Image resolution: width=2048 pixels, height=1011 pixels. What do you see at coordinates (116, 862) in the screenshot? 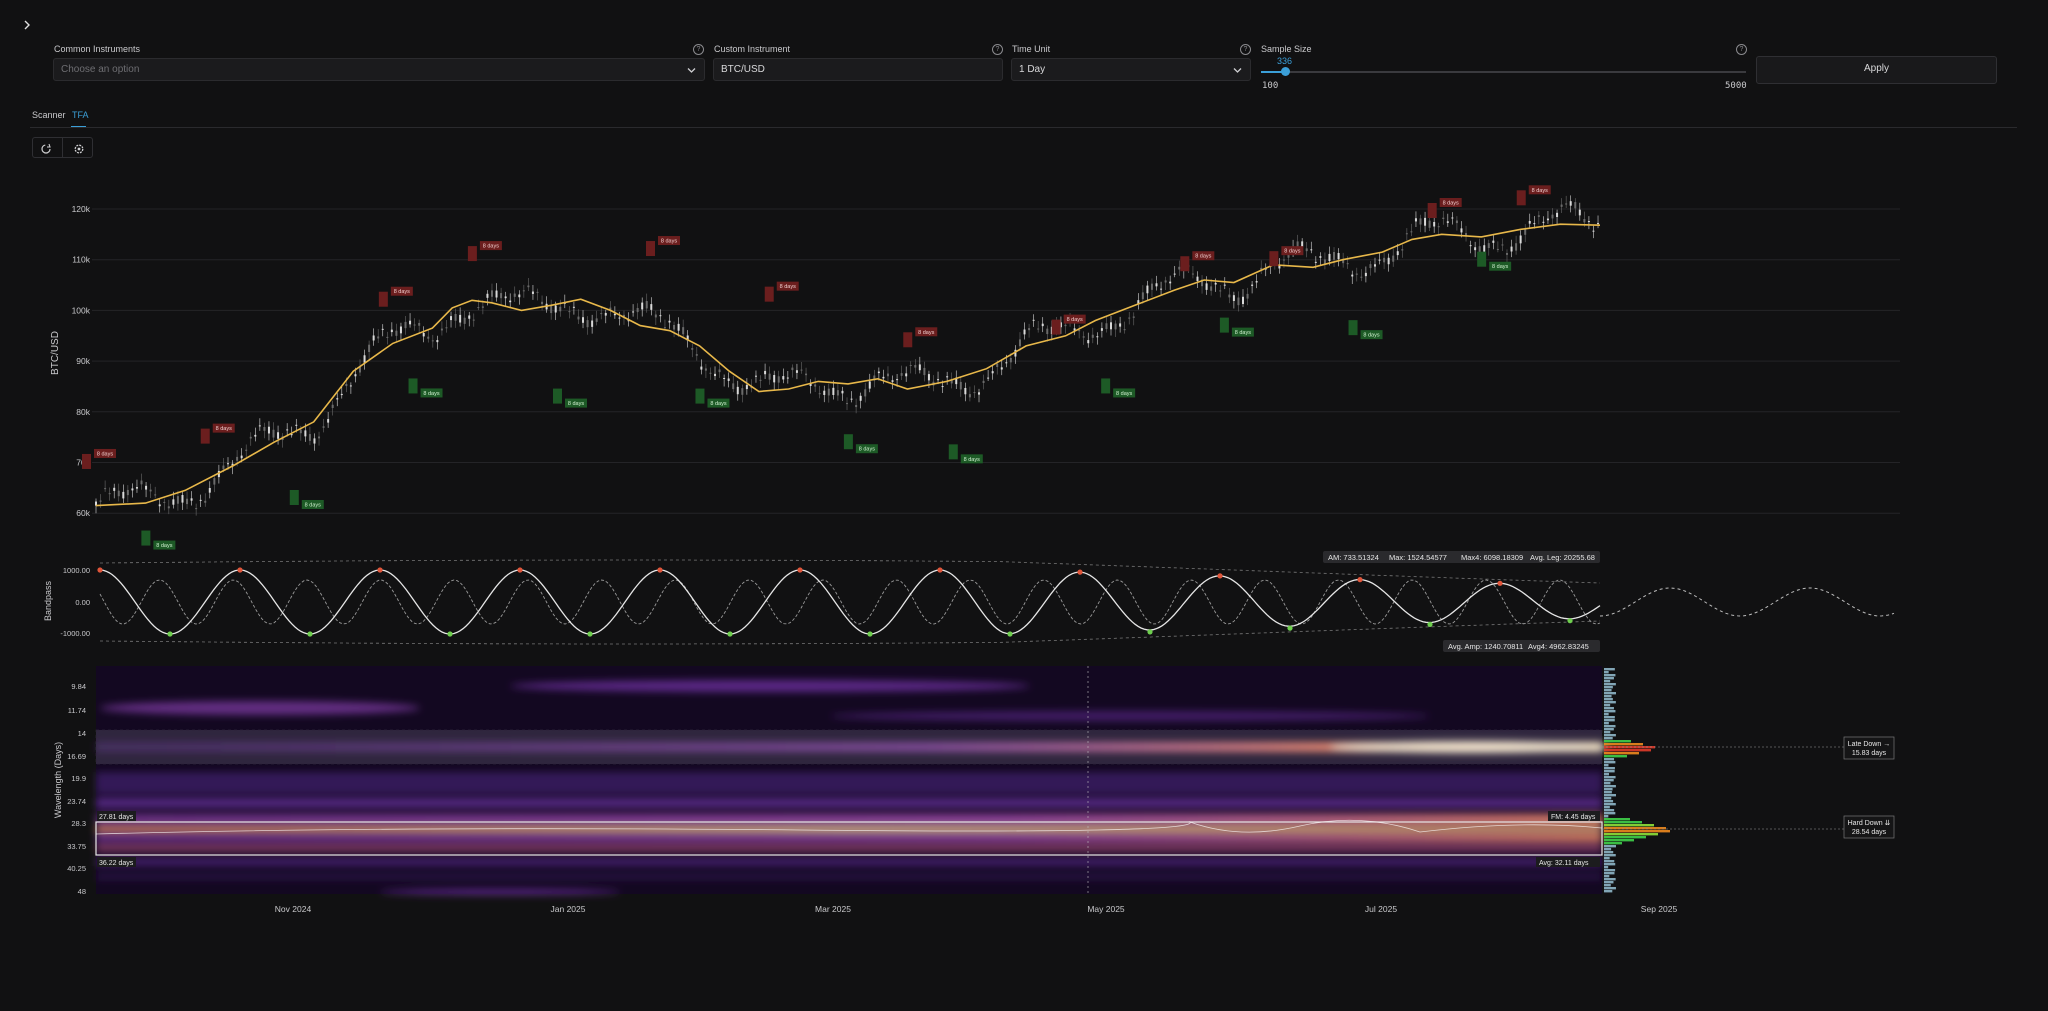
I see `hm-bottom-bound-tag: 36.22 days` at bounding box center [116, 862].